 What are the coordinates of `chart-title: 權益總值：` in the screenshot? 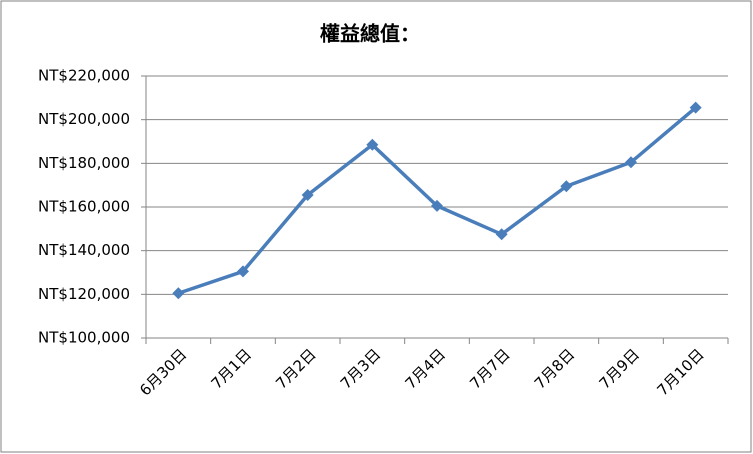 It's located at (370, 34).